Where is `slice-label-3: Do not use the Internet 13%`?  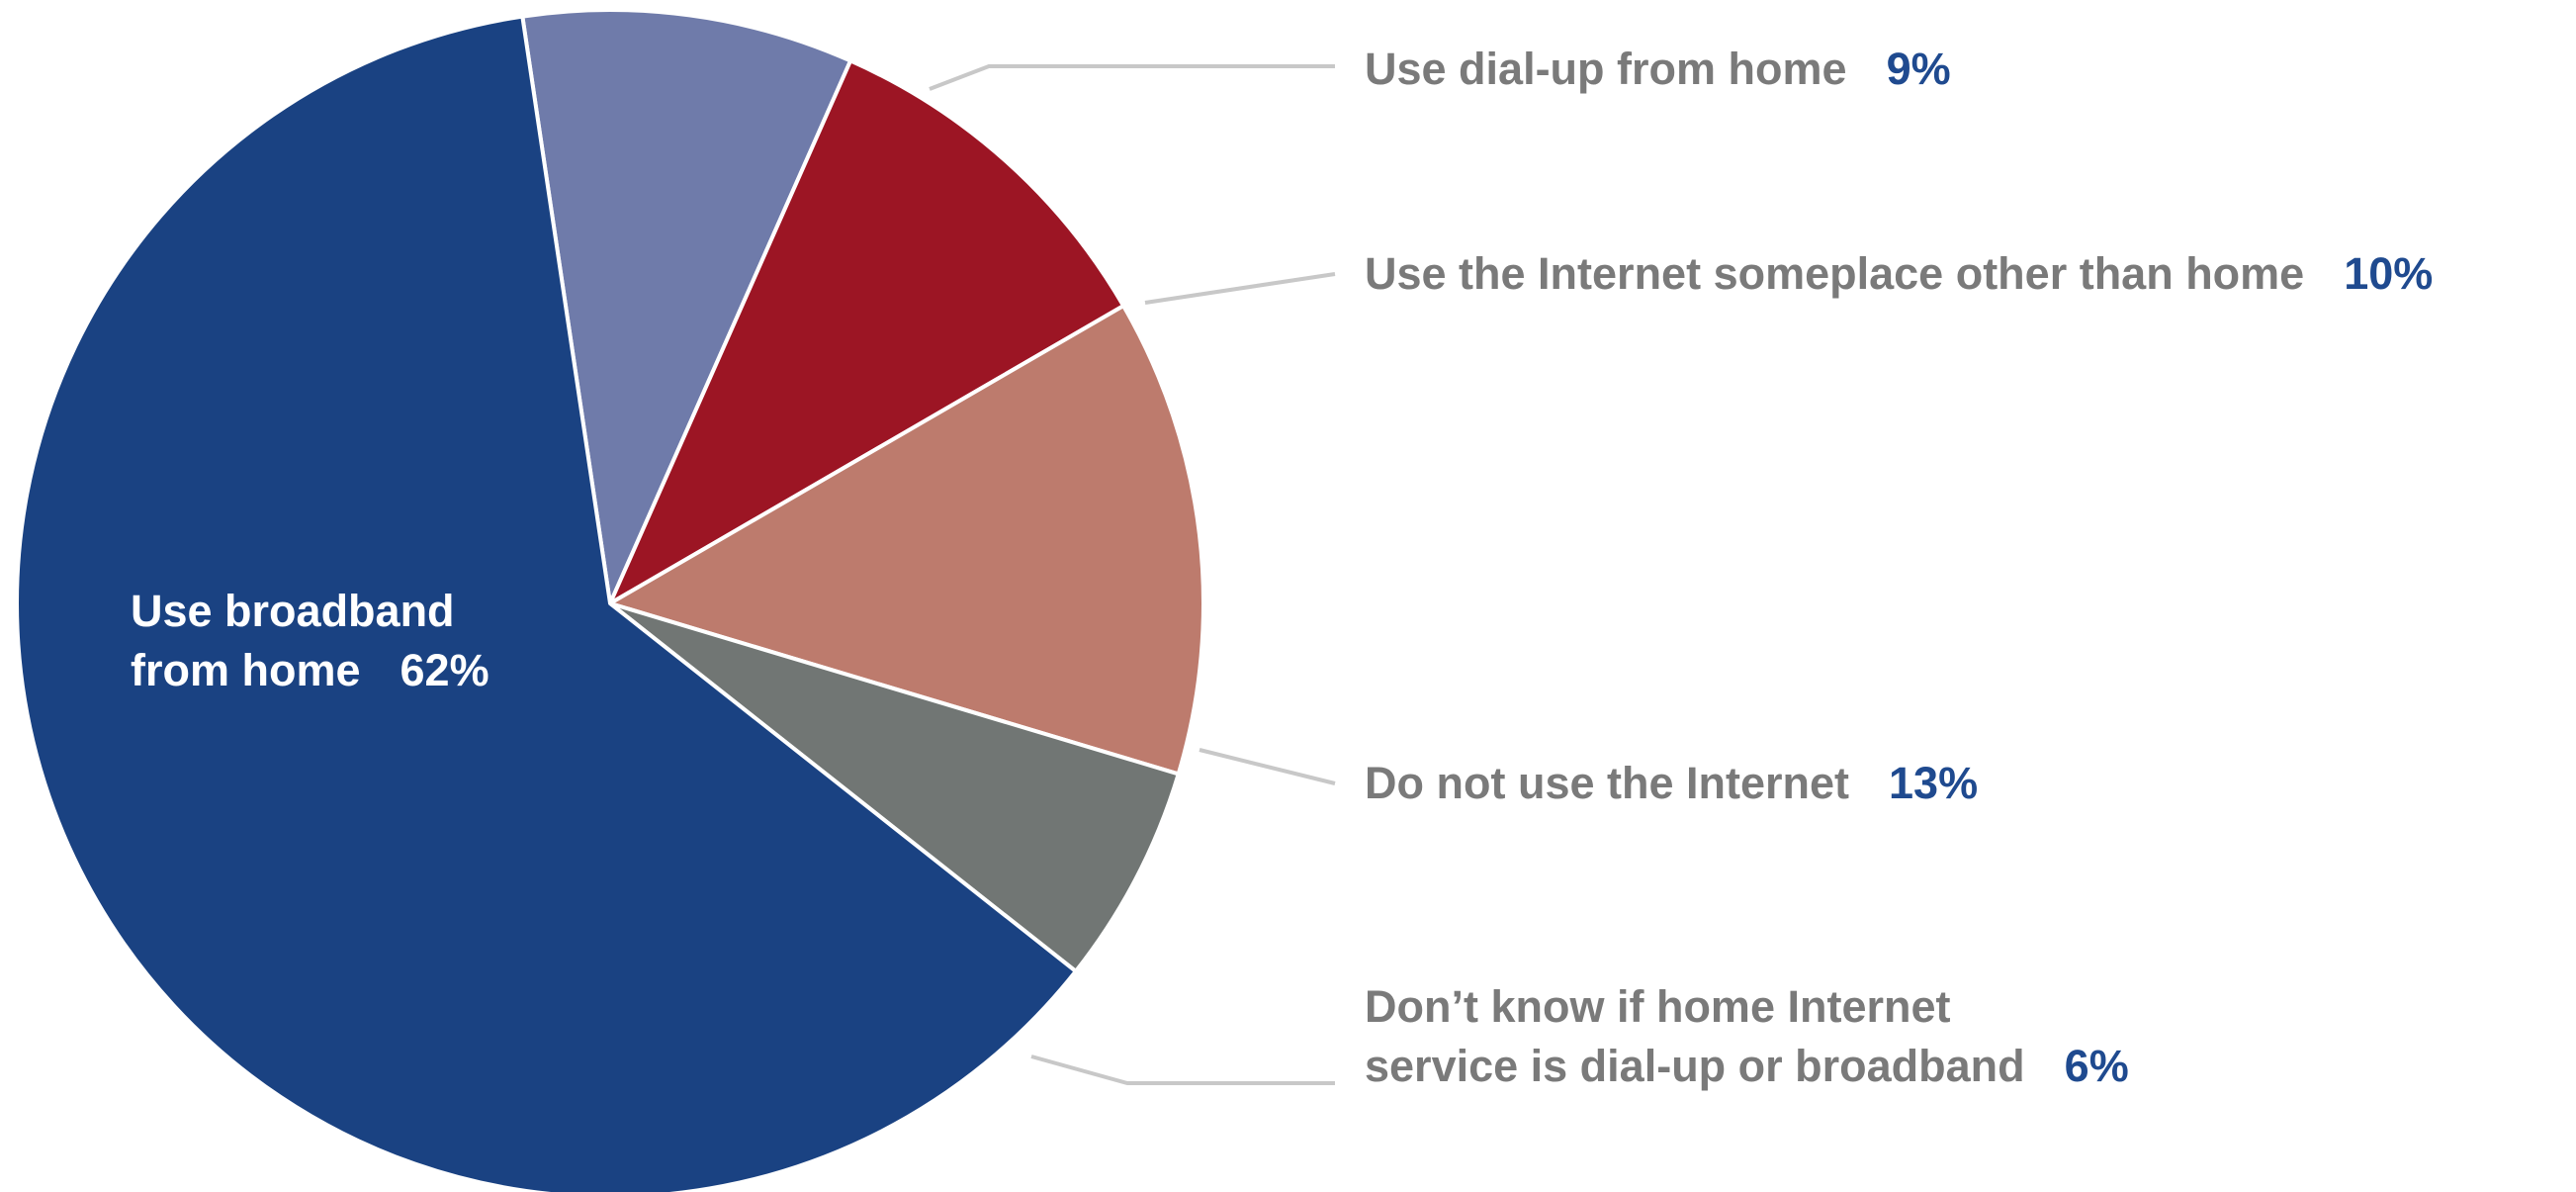 slice-label-3: Do not use the Internet 13% is located at coordinates (1671, 783).